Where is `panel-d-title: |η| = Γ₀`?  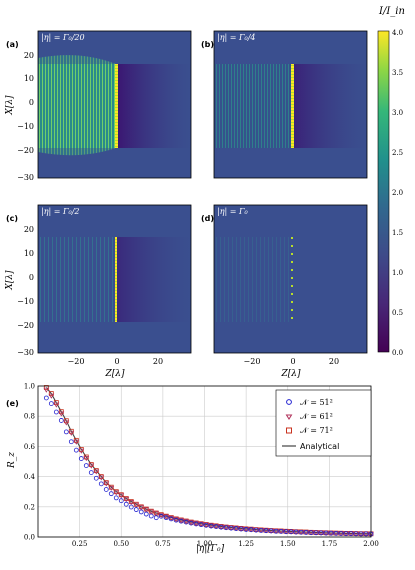 panel-d-title: |η| = Γ₀ is located at coordinates (233, 211).